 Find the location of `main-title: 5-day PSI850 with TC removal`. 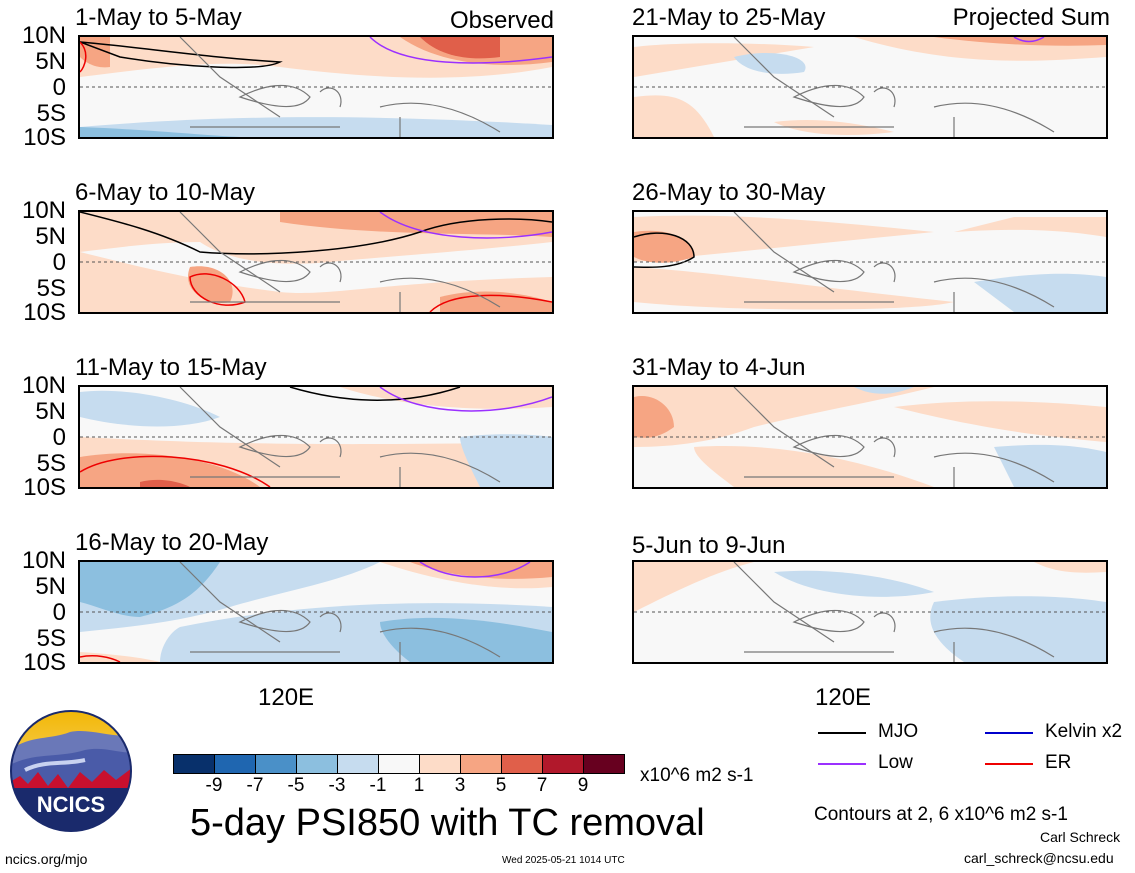

main-title: 5-day PSI850 with TC removal is located at coordinates (447, 823).